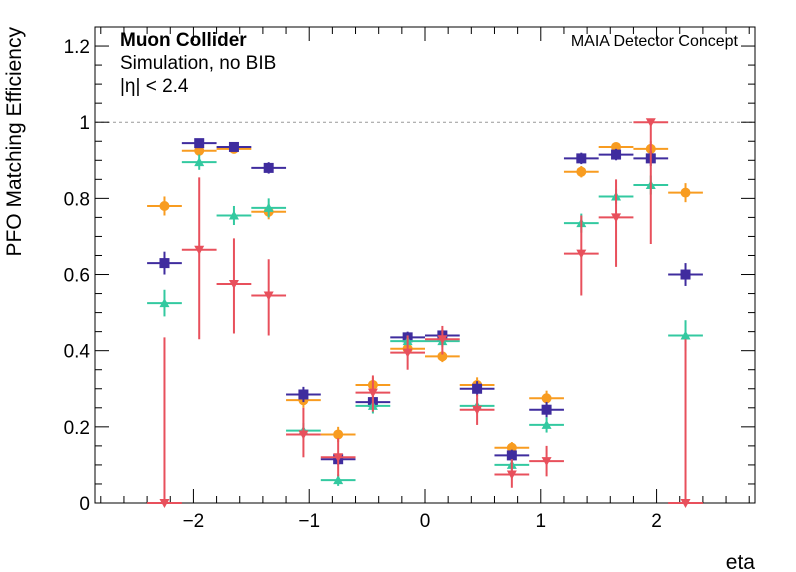 The height and width of the screenshot is (572, 796). I want to click on plot-title: Muon Collider, so click(183, 40).